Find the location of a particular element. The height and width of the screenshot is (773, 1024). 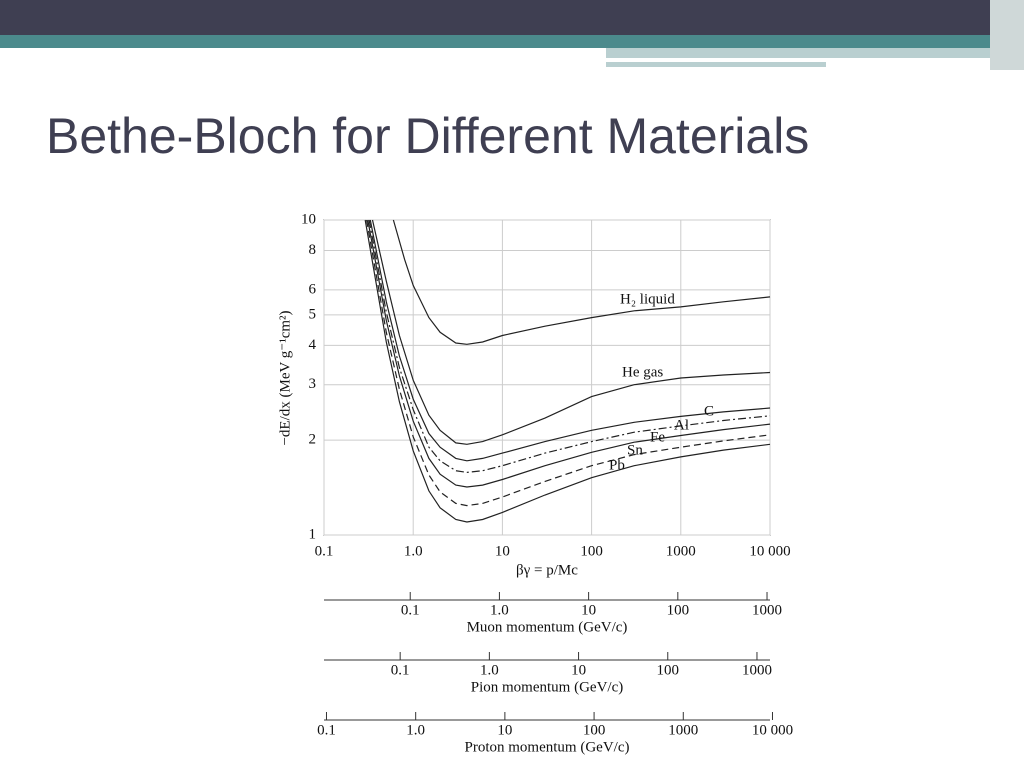

series-label: He gas is located at coordinates (642, 372).